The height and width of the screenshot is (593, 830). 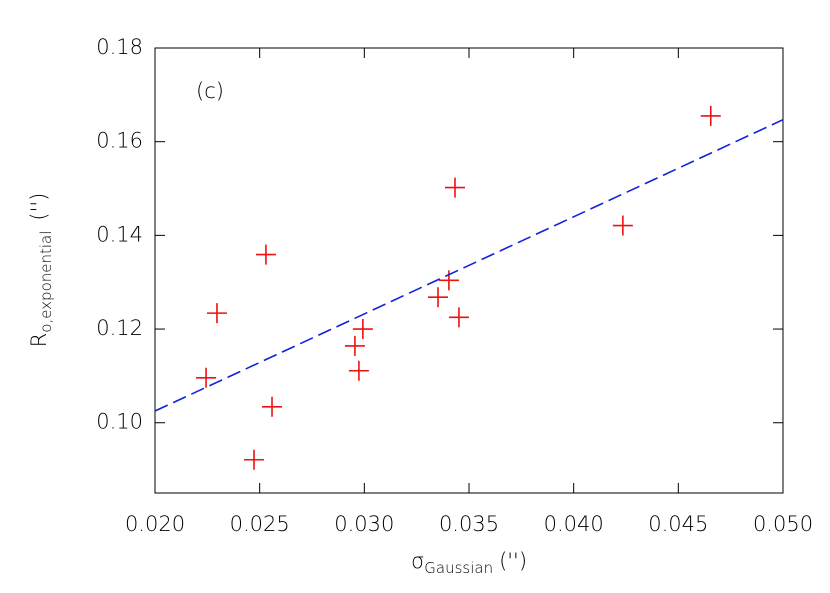 I want to click on y-axis-label: Ro,exponential (''), so click(x=41, y=270).